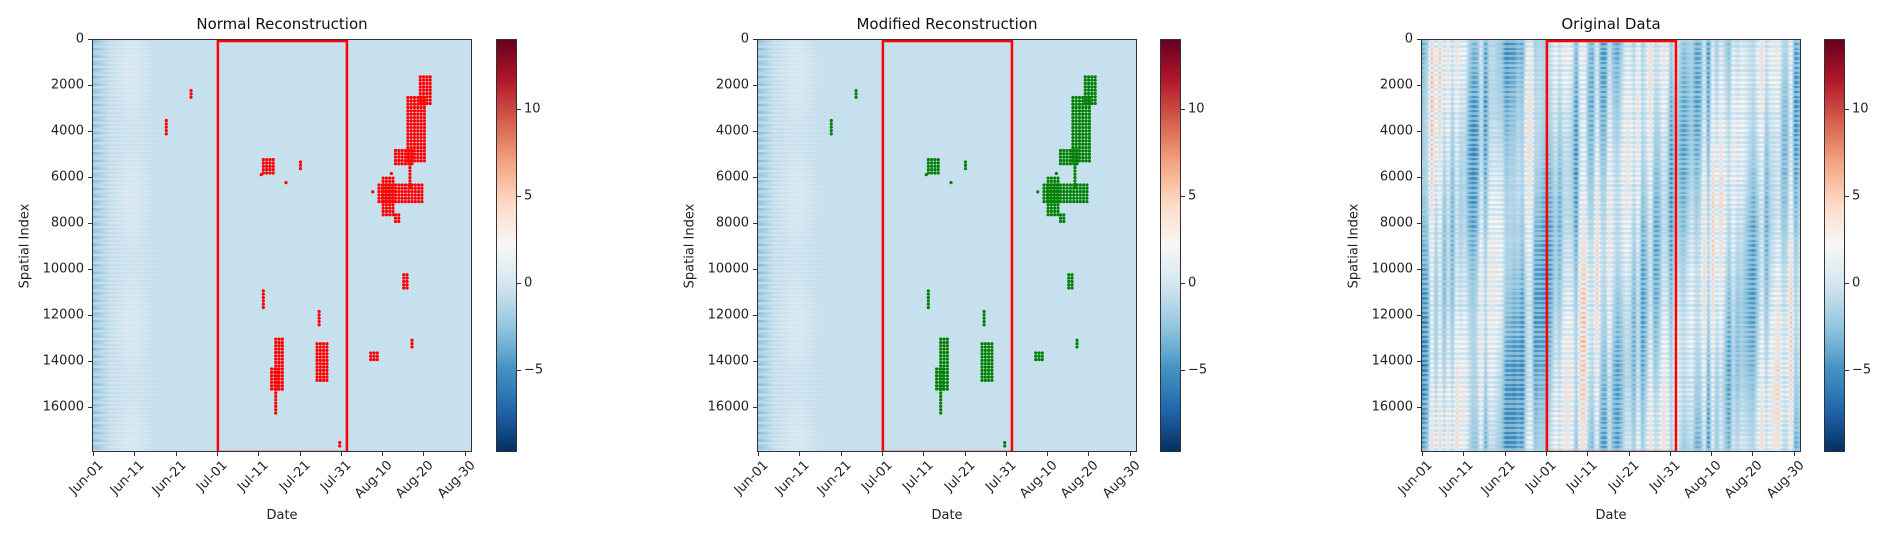  What do you see at coordinates (63, 407) in the screenshot?
I see `y-tick-label: 16000` at bounding box center [63, 407].